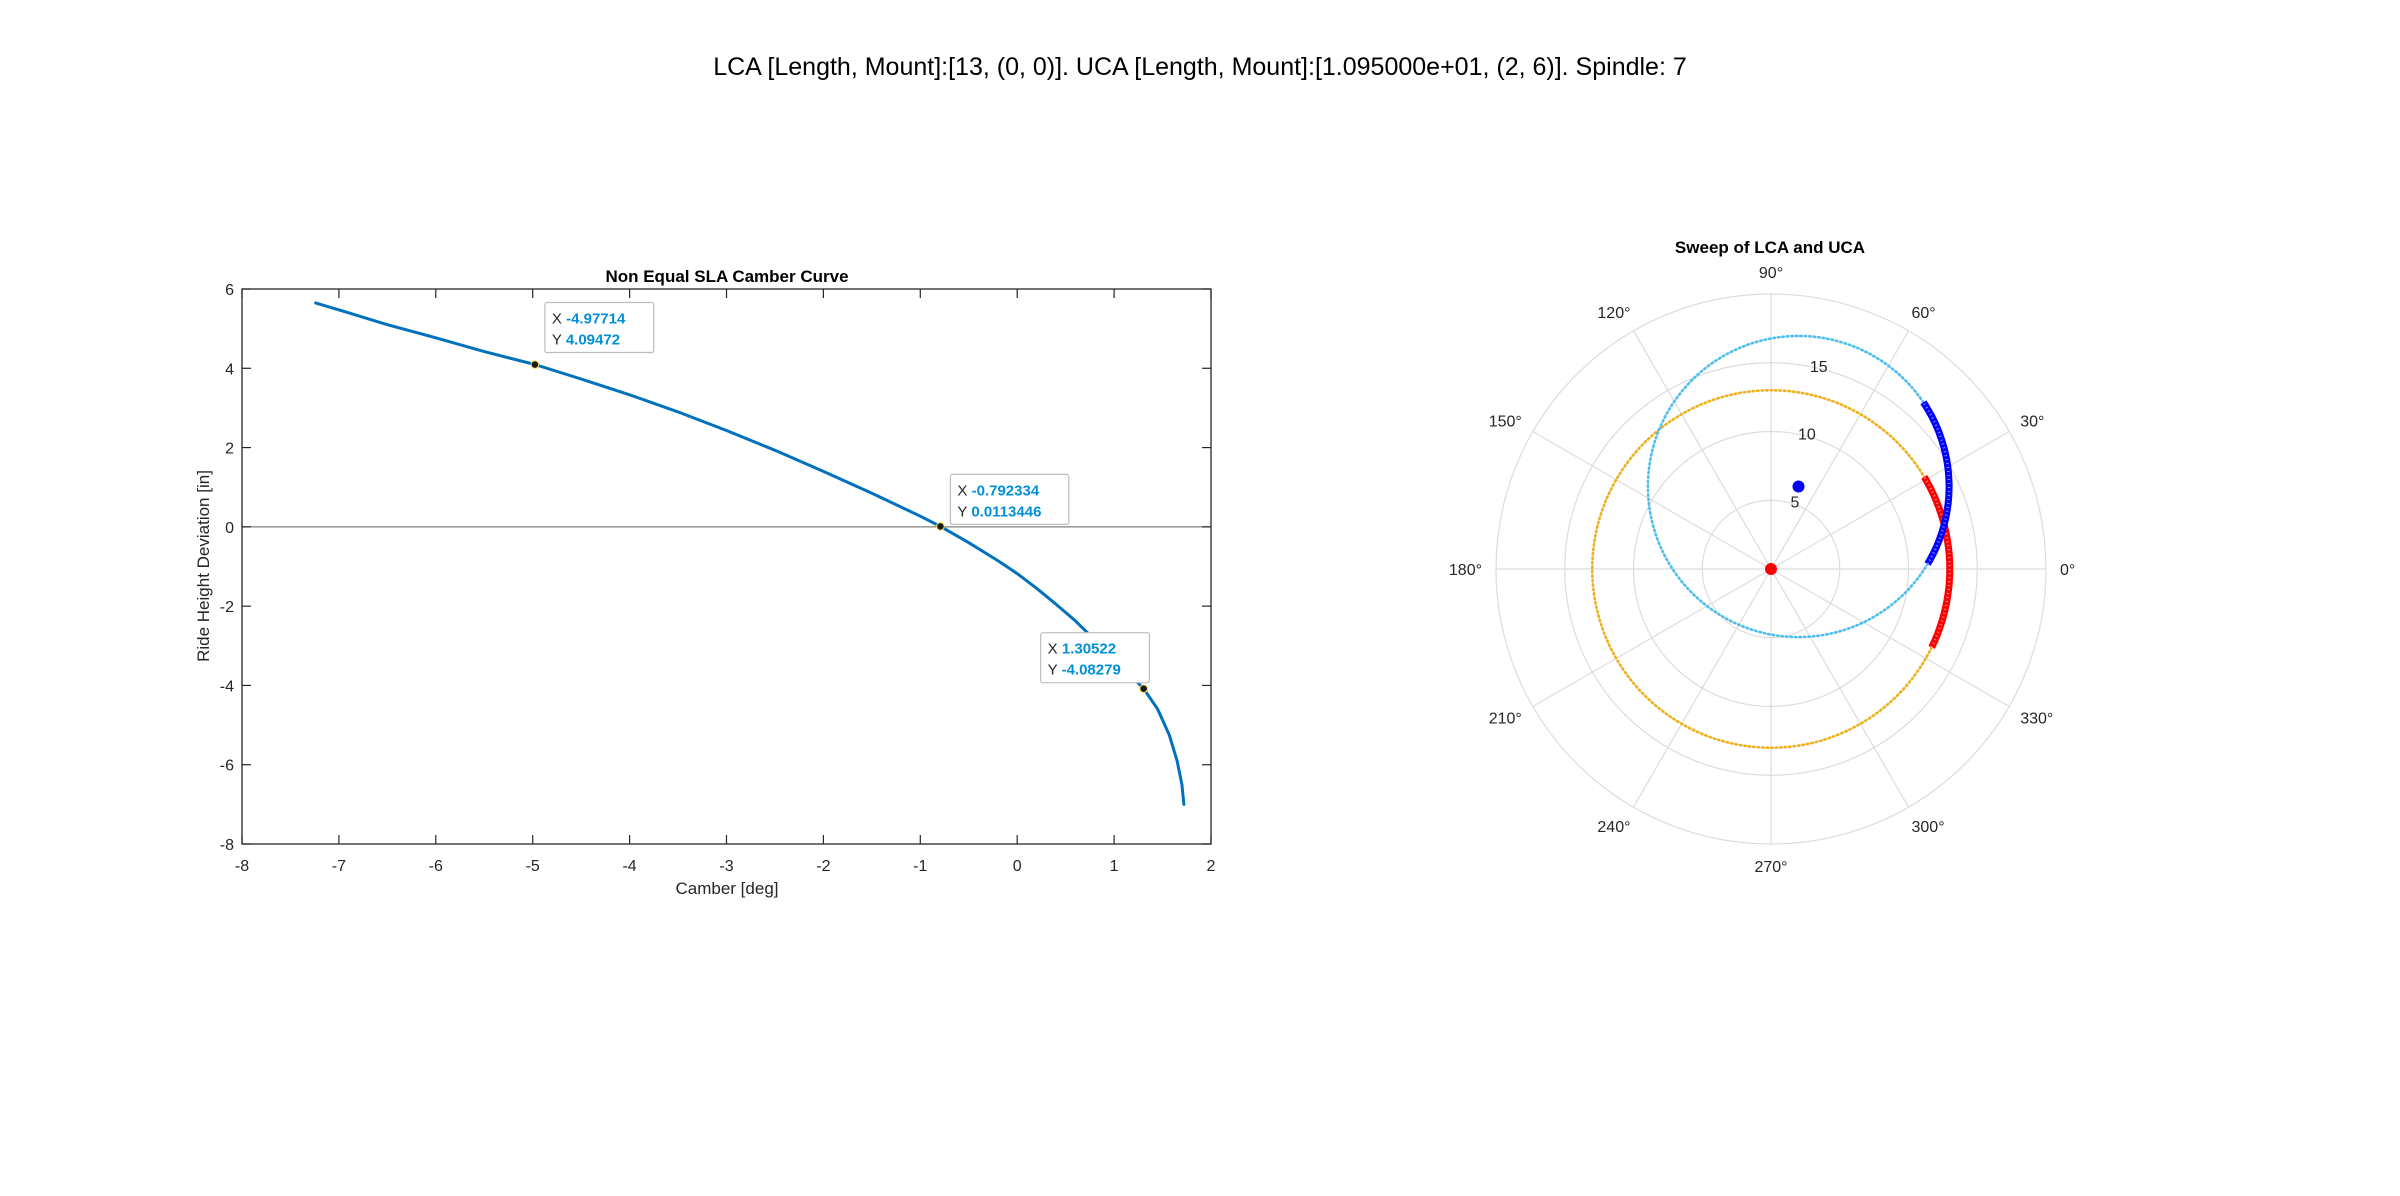 This screenshot has width=2400, height=1196. What do you see at coordinates (596, 319) in the screenshot?
I see `datatip-x-value: -4.97714` at bounding box center [596, 319].